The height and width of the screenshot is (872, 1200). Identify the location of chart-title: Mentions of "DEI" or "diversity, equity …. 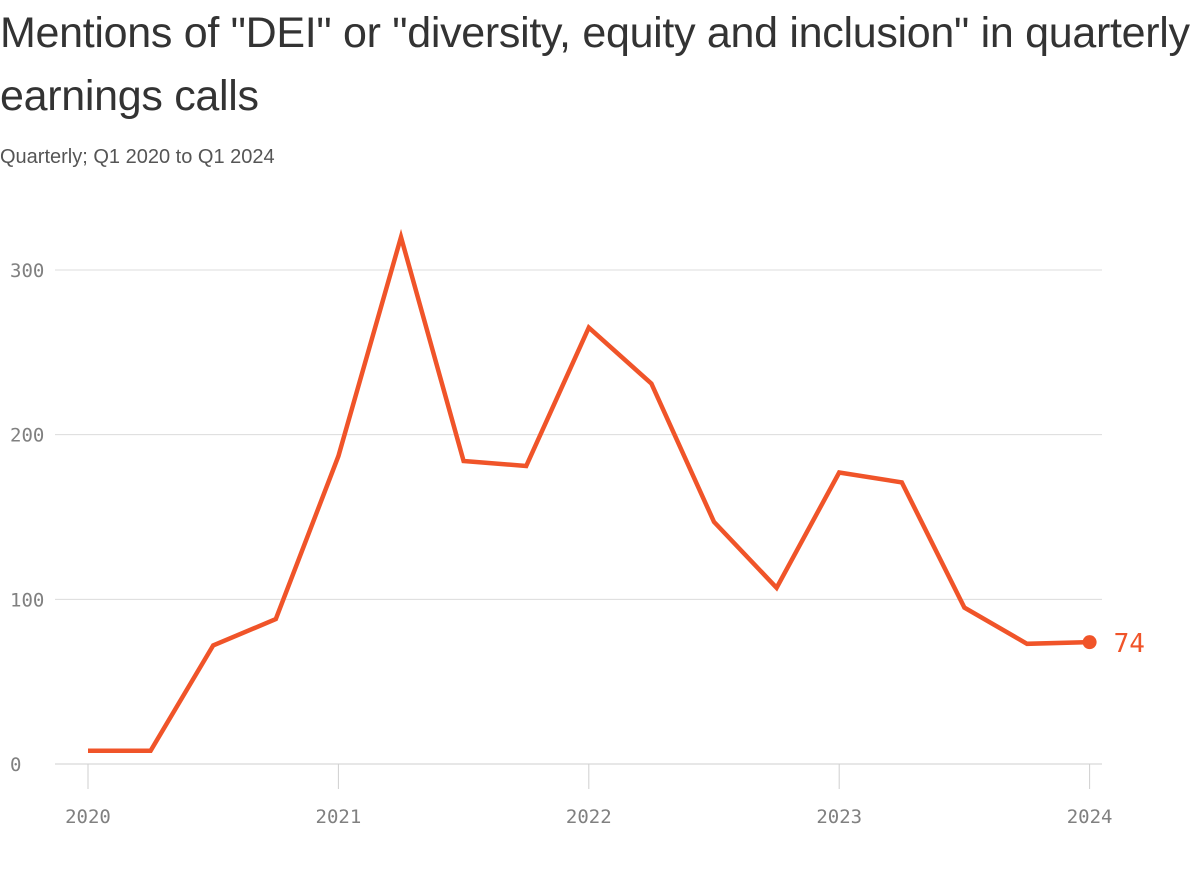
(595, 64).